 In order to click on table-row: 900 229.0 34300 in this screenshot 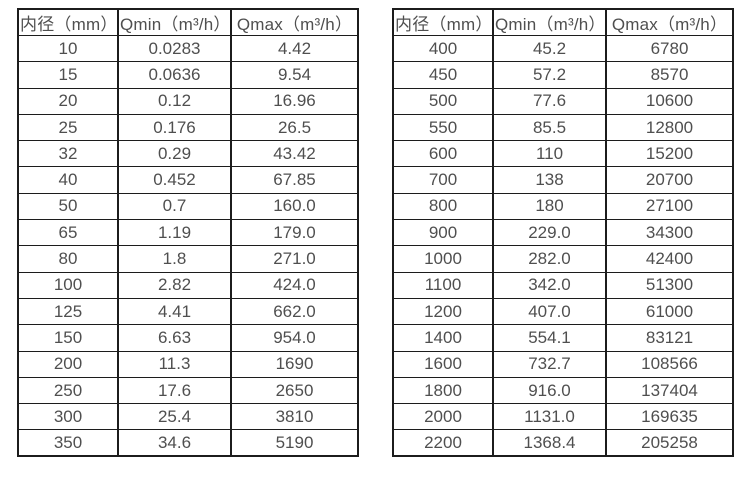, I will do `click(563, 233)`.